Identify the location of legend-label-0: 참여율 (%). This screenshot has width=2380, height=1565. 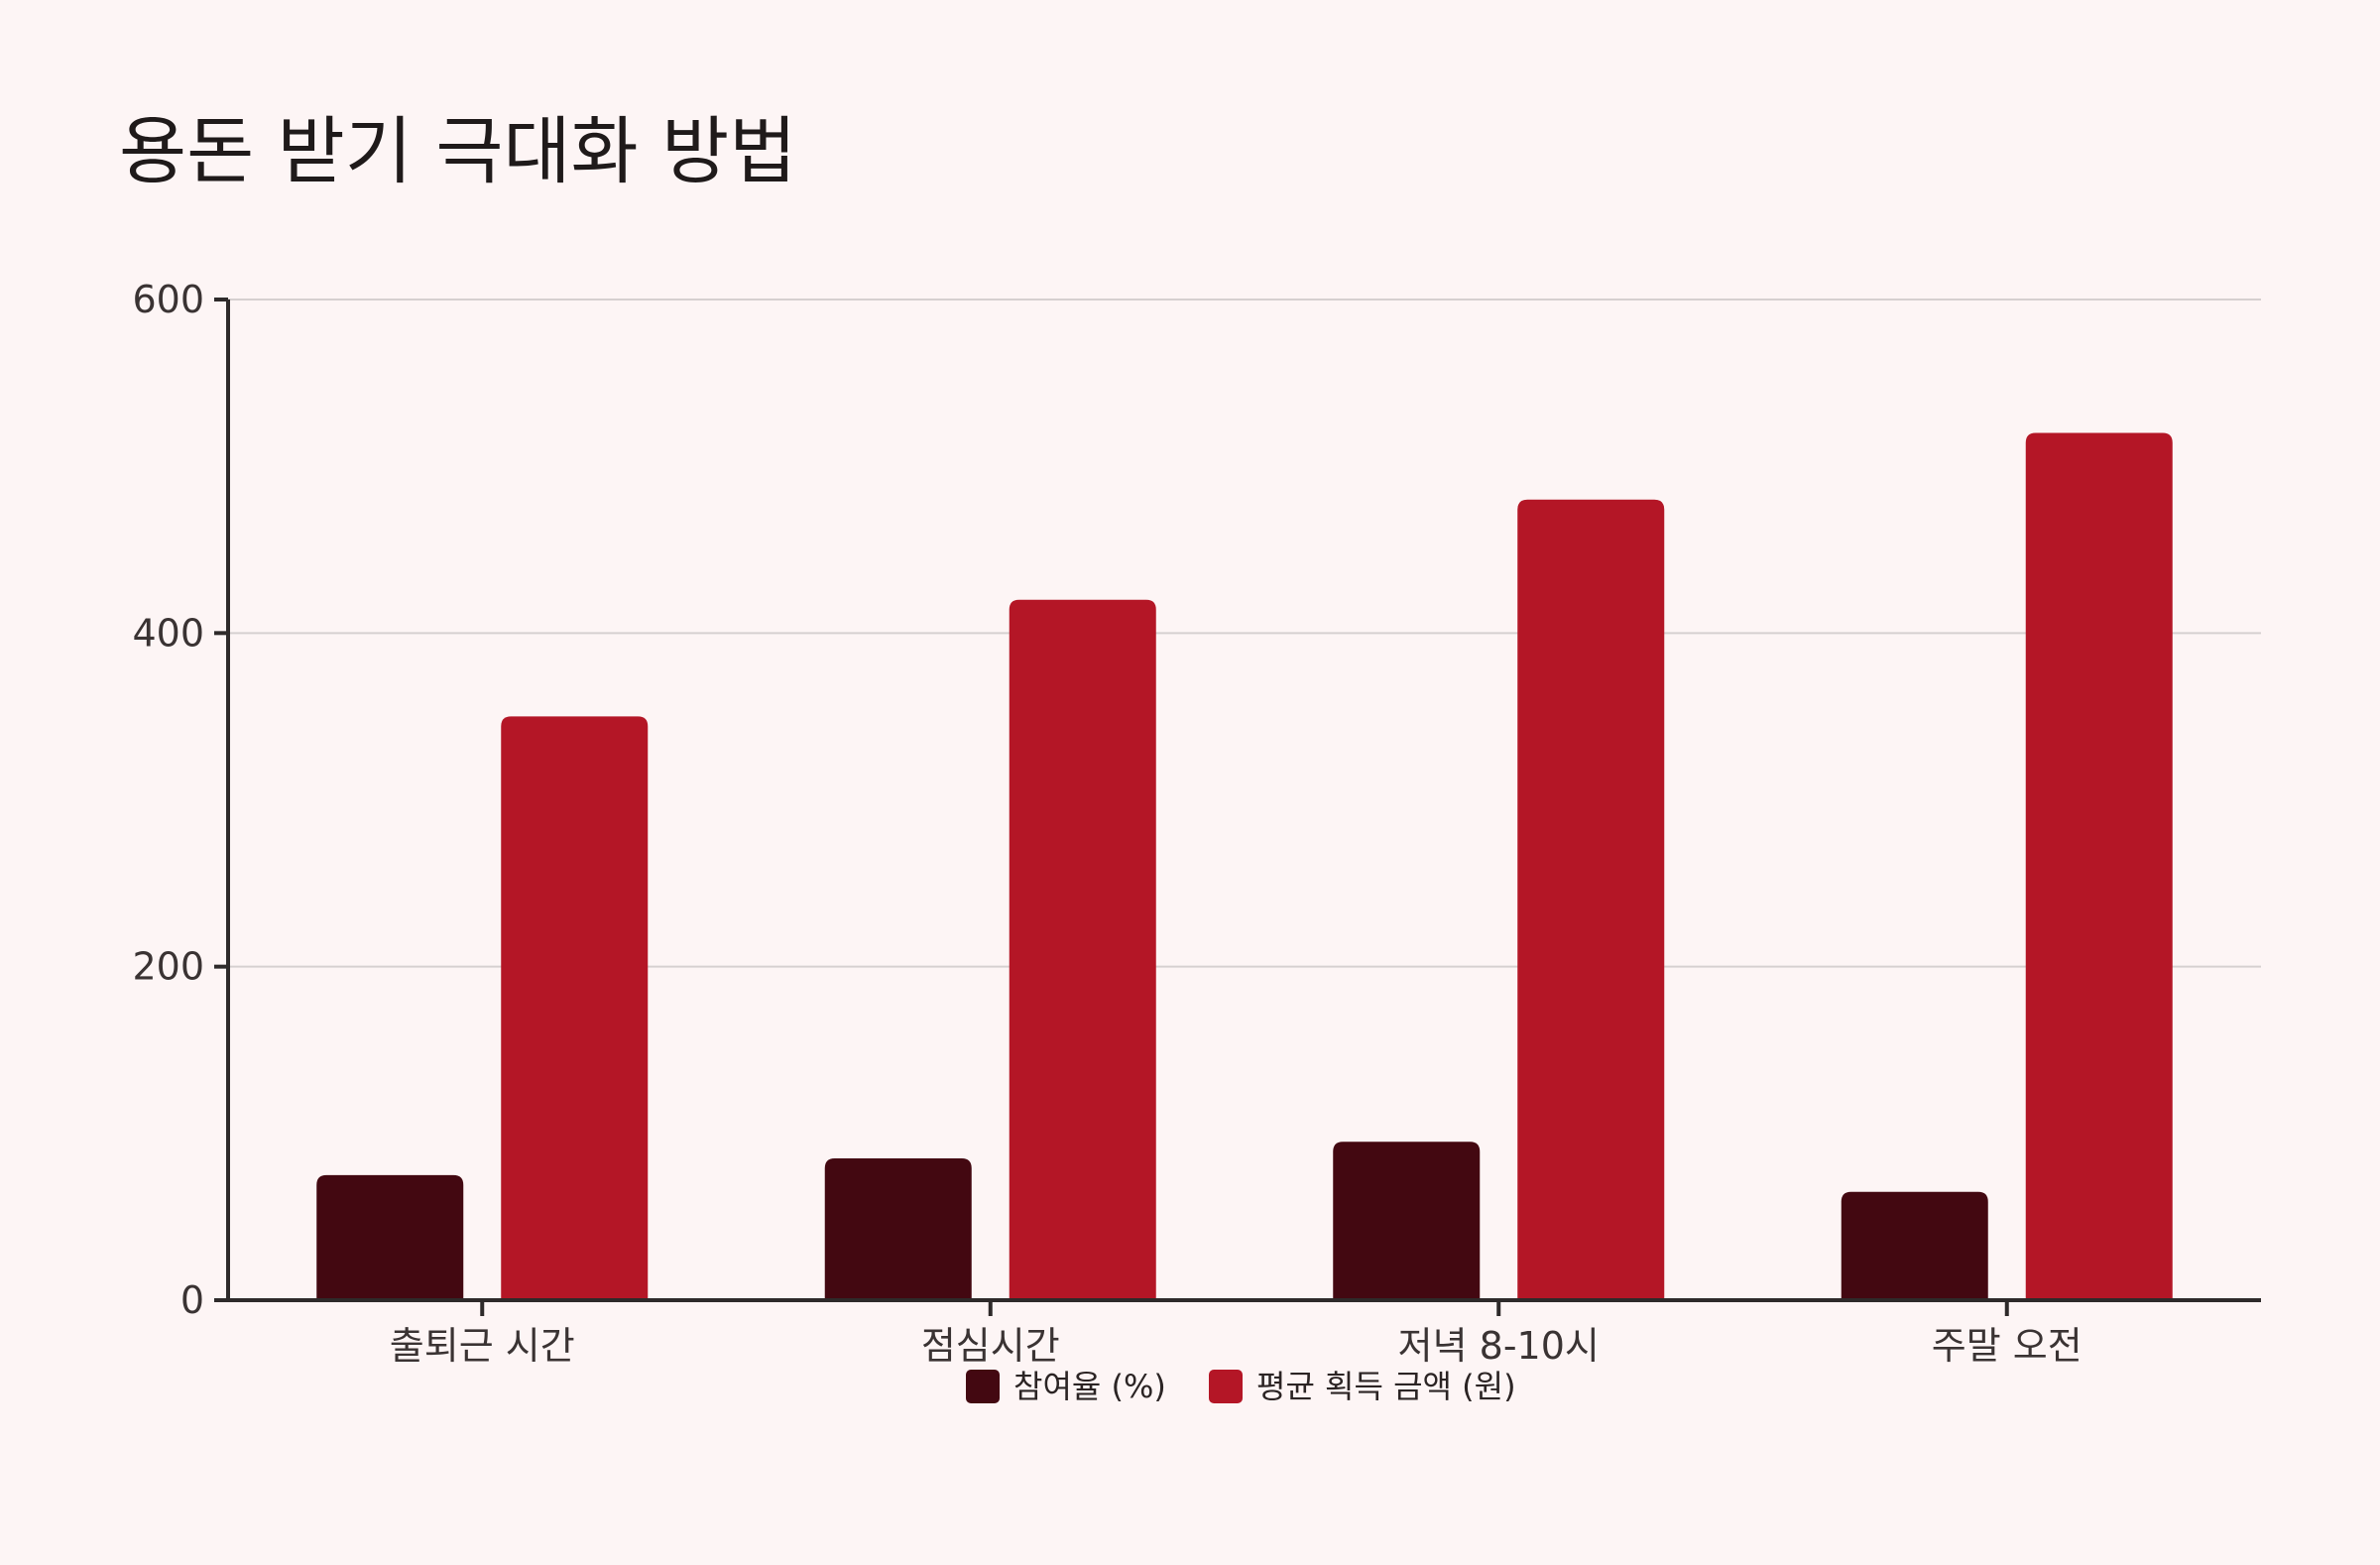
(1089, 1386).